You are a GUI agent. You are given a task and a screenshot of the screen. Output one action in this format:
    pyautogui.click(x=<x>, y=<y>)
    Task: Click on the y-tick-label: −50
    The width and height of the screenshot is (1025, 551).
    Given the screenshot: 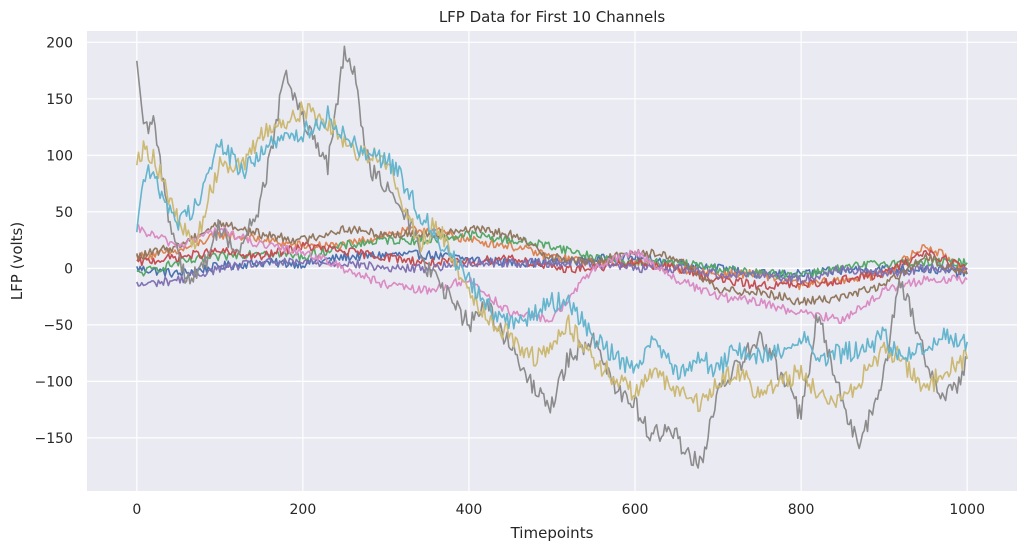 What is the action you would take?
    pyautogui.click(x=58, y=326)
    